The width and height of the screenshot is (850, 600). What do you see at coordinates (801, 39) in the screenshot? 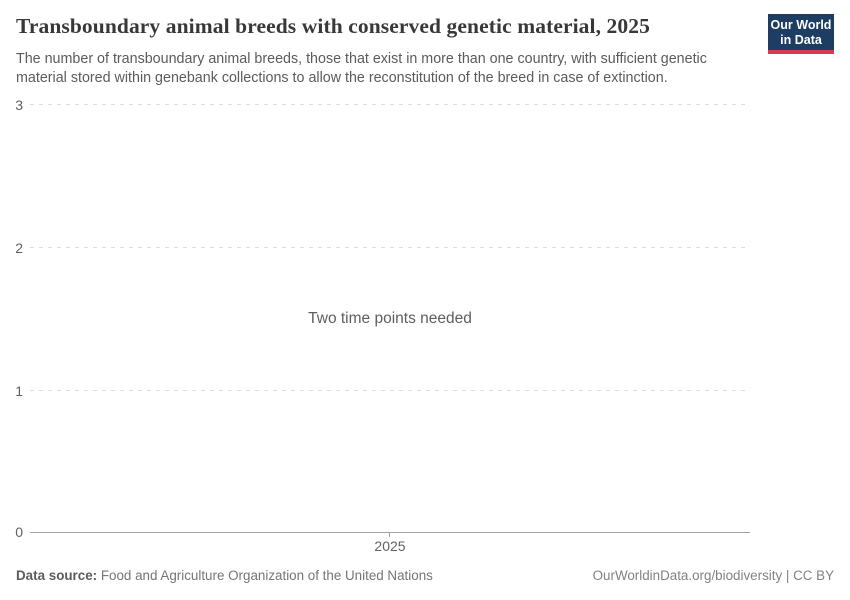
I see `owid-logo-line2: in Data` at bounding box center [801, 39].